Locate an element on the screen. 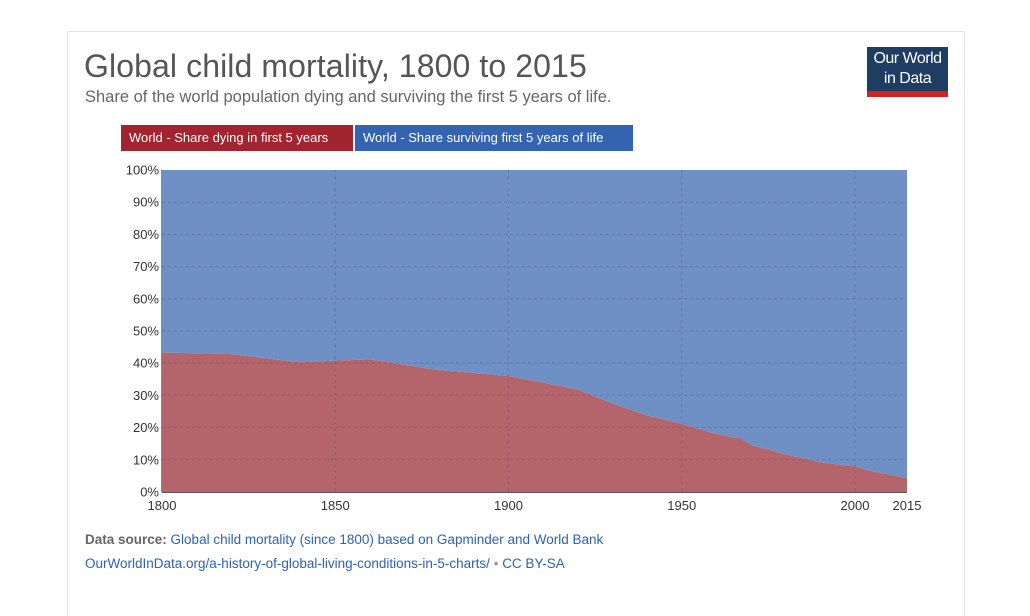  license-link: CC BY-SA is located at coordinates (533, 563).